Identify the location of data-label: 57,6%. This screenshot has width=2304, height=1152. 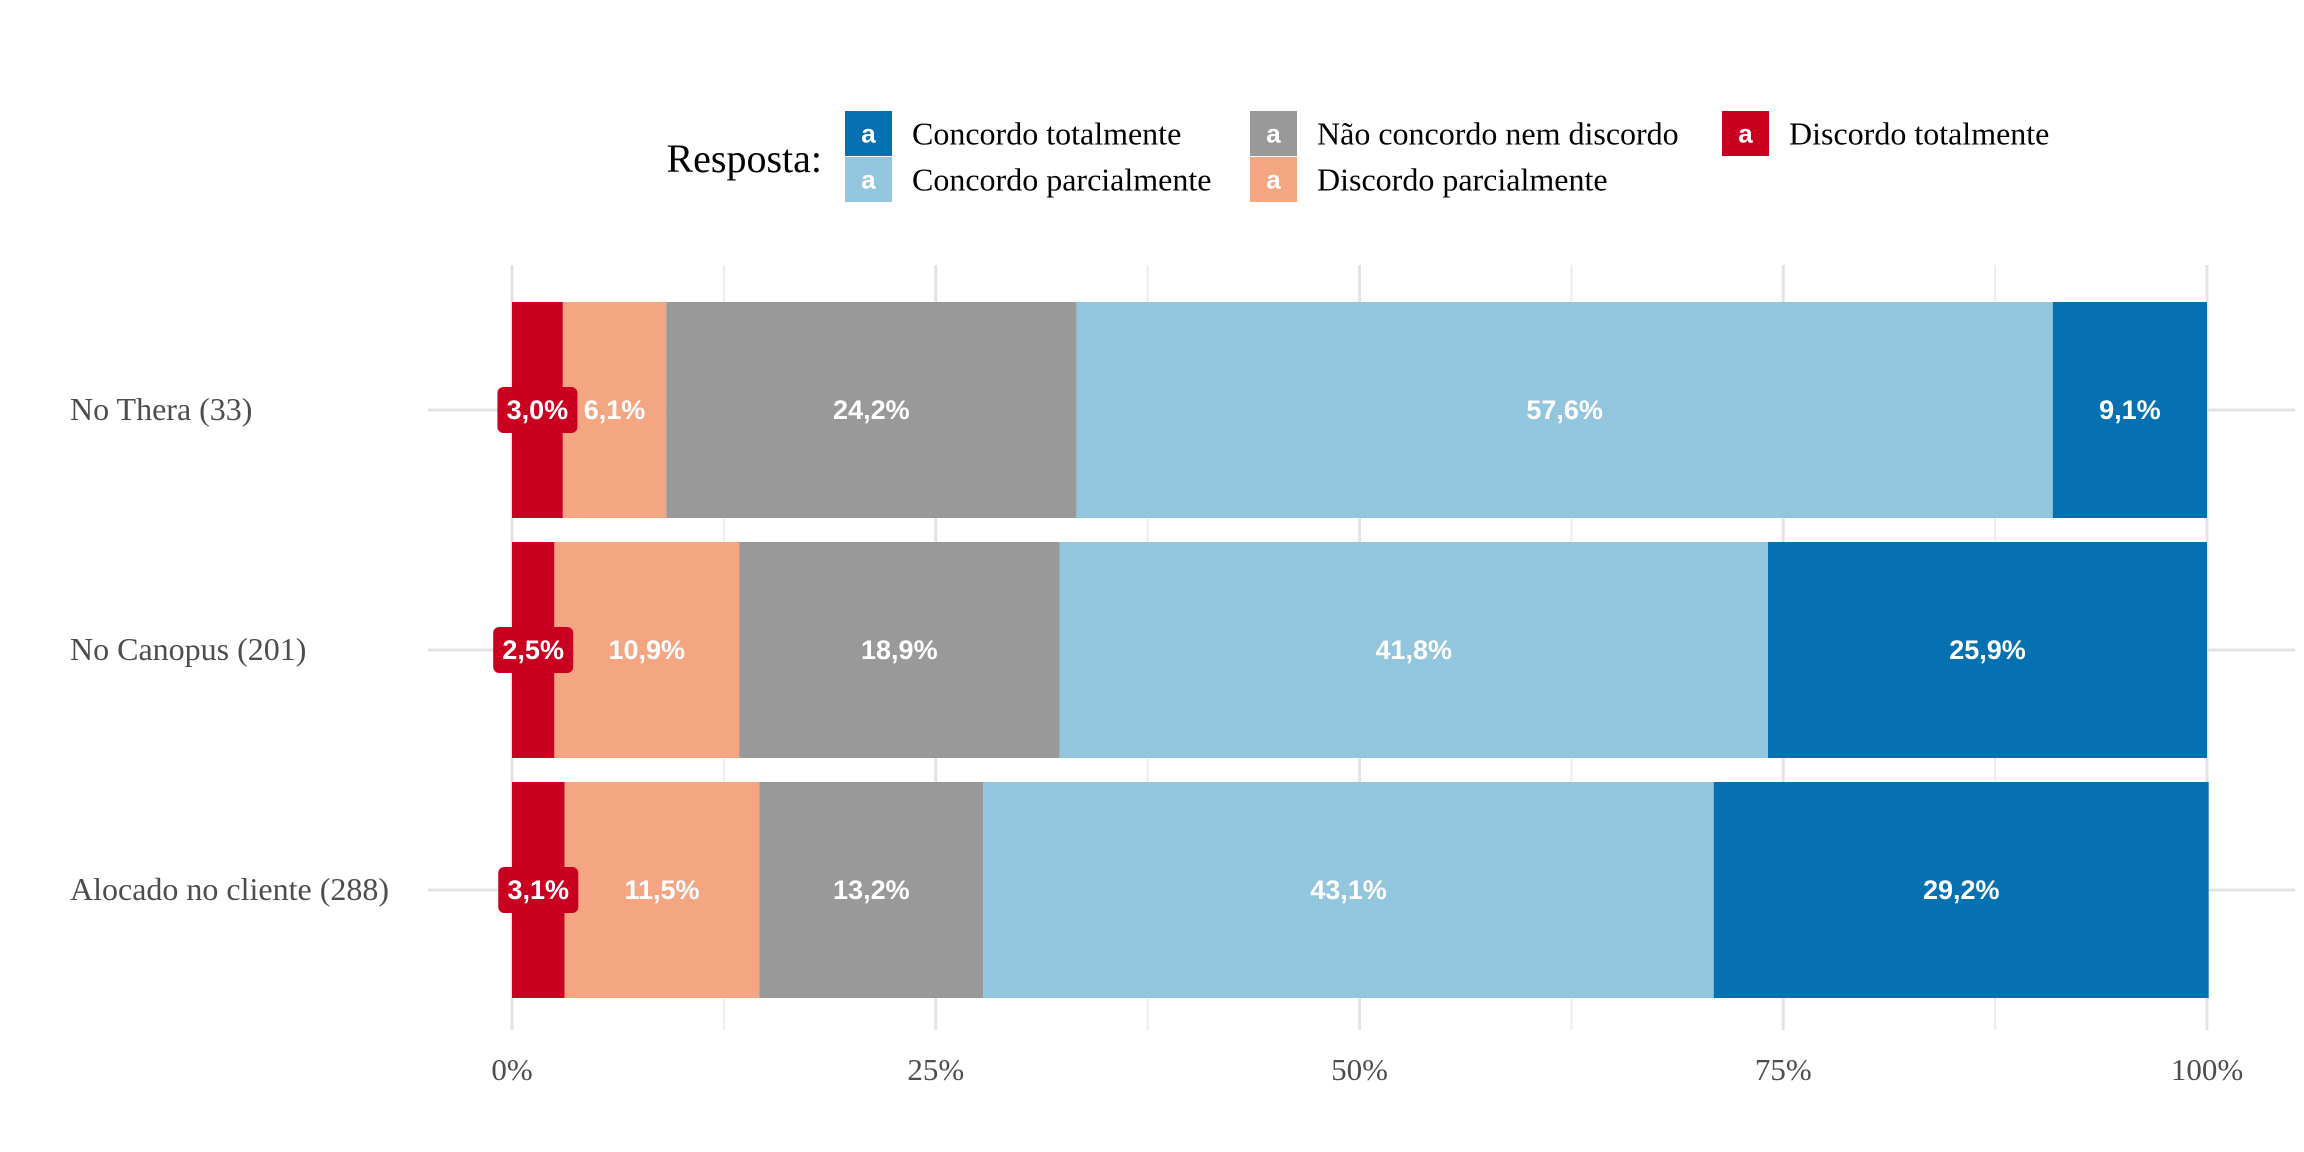
(1564, 410).